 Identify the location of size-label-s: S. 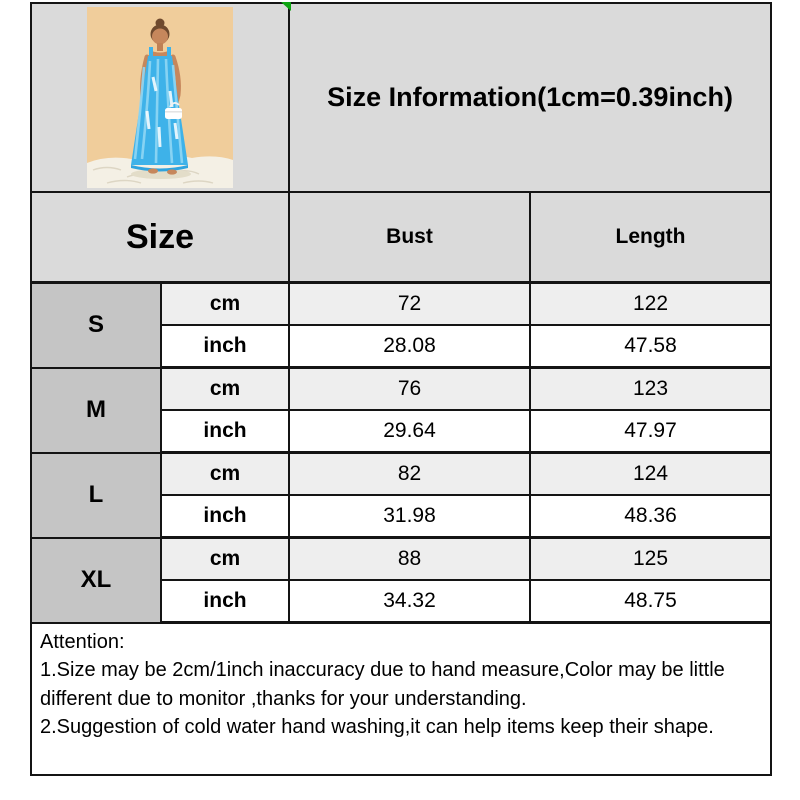
(96, 325).